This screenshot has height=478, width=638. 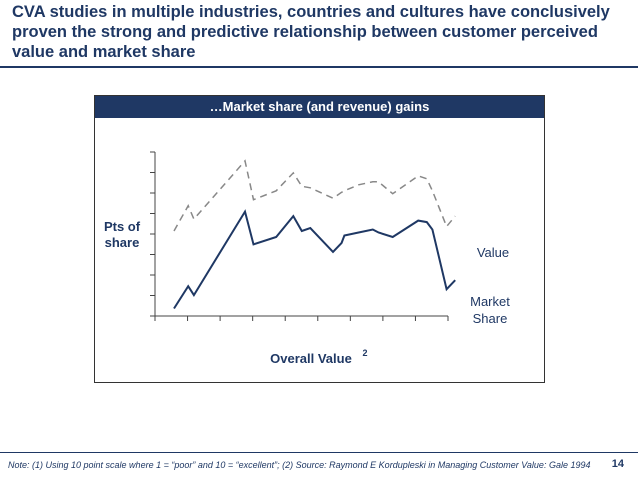 I want to click on legend-market-share-line-2: Share, so click(x=490, y=318).